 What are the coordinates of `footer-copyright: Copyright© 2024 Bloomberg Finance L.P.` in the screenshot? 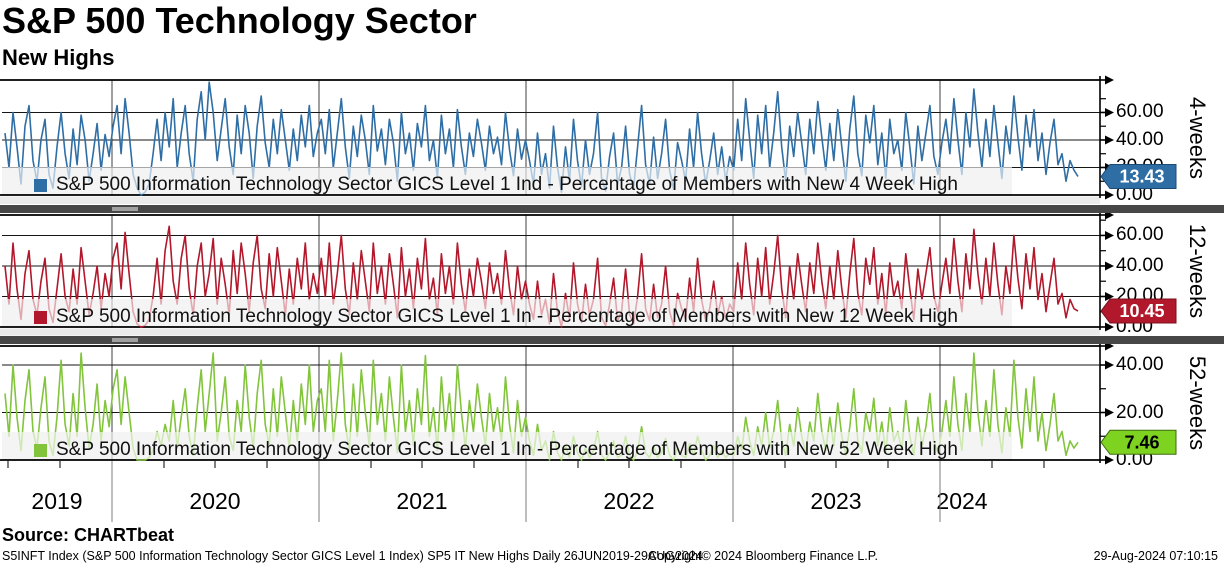 It's located at (763, 556).